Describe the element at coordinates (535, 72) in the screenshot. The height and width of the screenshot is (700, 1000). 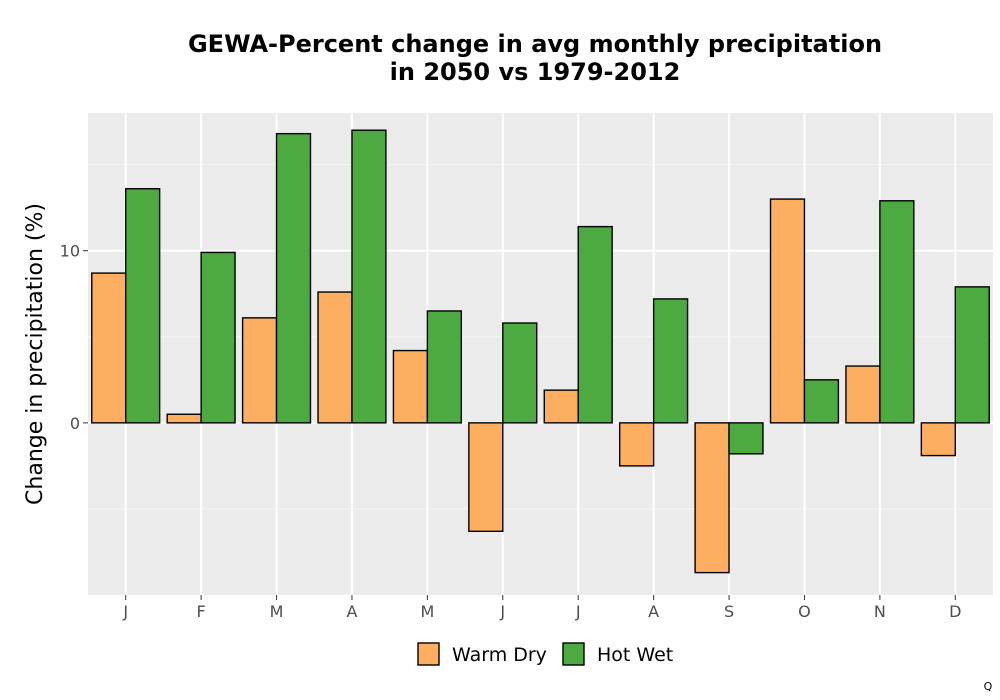
I see `chart-title-line-2: in 2050 vs 1979-2012` at that location.